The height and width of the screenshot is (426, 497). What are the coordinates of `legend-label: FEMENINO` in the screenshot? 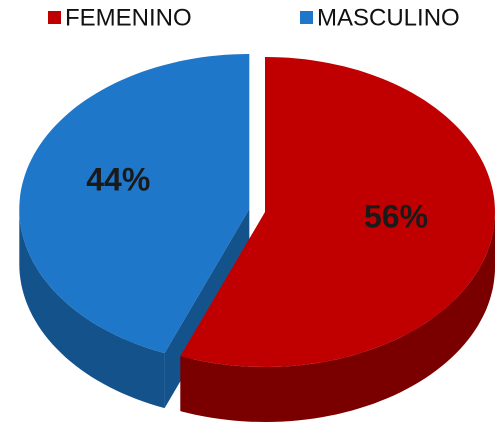 It's located at (128, 17).